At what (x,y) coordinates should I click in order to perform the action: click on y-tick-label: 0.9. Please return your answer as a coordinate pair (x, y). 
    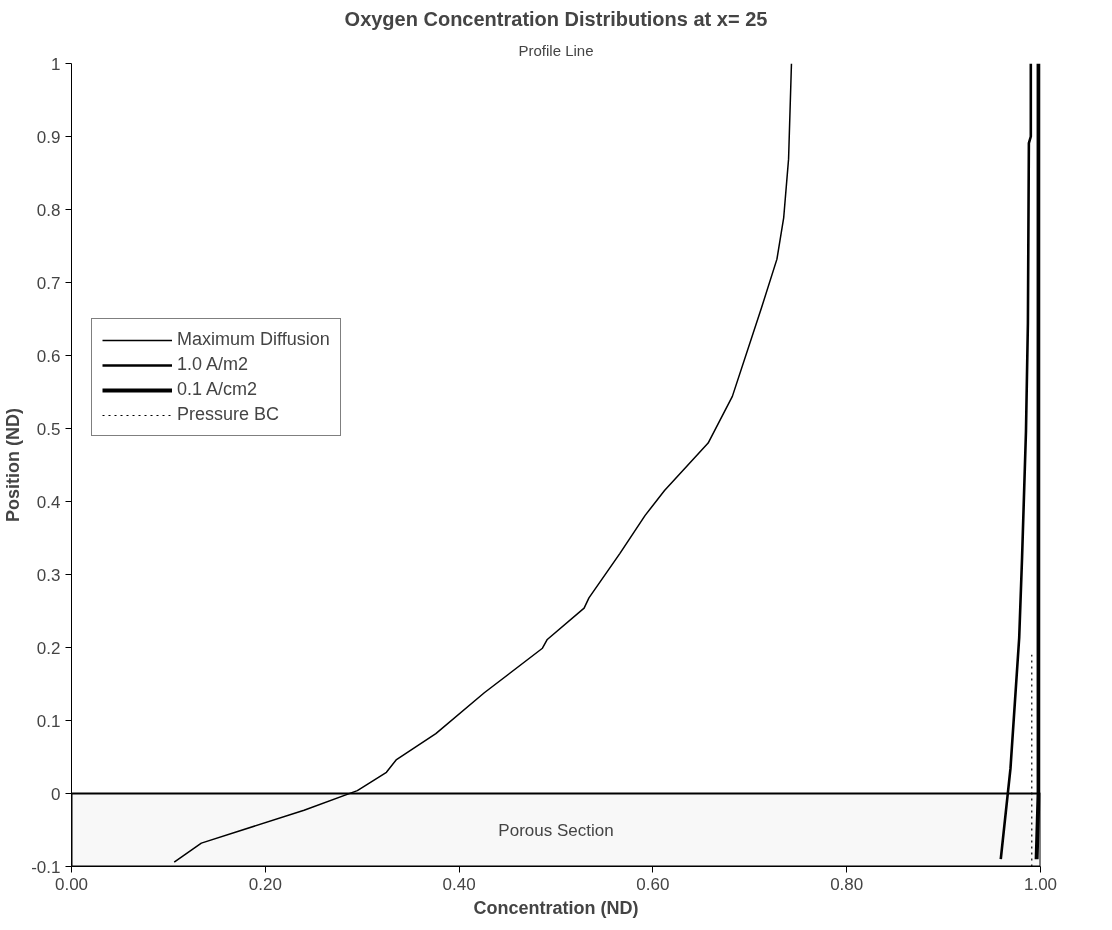
    Looking at the image, I should click on (48, 137).